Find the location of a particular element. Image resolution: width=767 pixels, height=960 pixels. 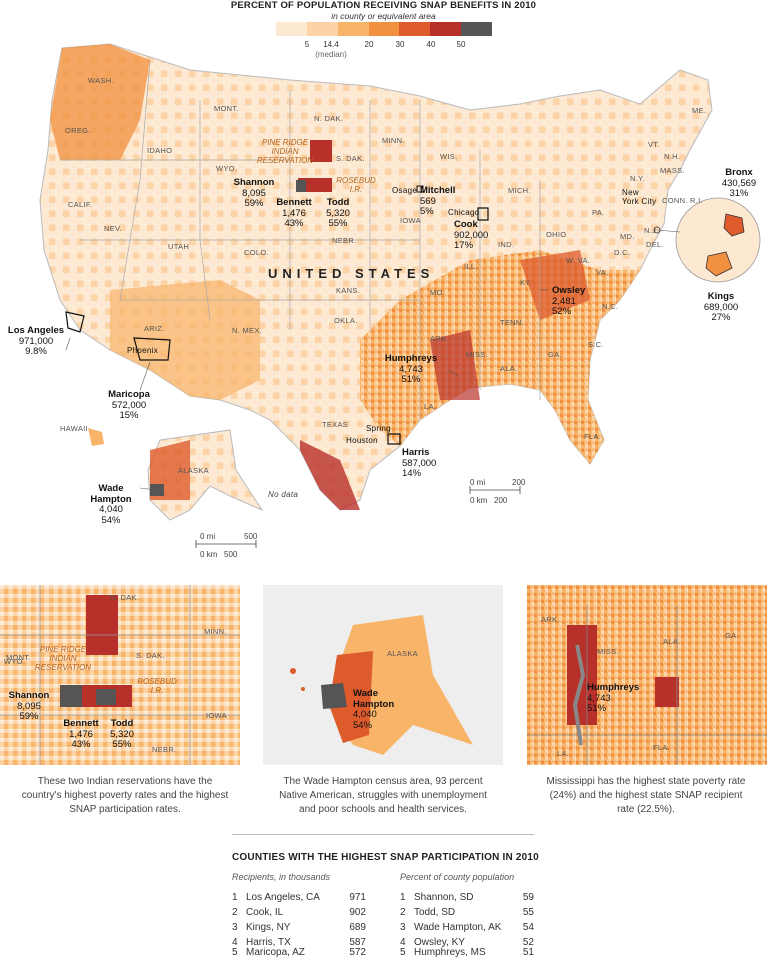

state-label: ILL. is located at coordinates (471, 266).